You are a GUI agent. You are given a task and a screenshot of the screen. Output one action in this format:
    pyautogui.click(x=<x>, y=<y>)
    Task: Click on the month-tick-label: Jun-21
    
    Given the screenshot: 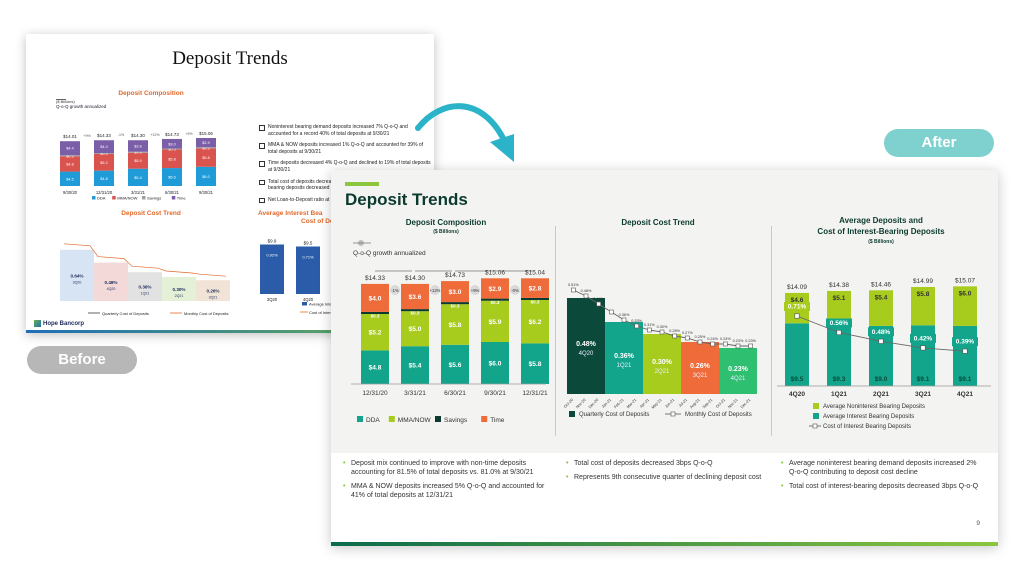 What is the action you would take?
    pyautogui.click(x=669, y=403)
    